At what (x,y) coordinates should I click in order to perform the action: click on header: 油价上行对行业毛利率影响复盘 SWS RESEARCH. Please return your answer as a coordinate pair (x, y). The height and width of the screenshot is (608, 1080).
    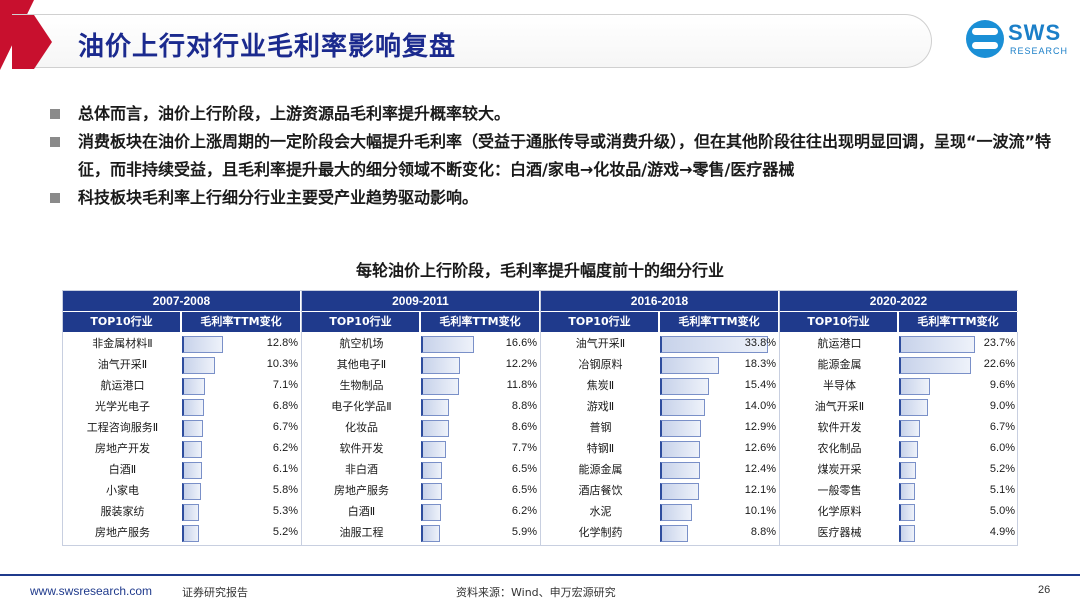
    Looking at the image, I should click on (540, 43).